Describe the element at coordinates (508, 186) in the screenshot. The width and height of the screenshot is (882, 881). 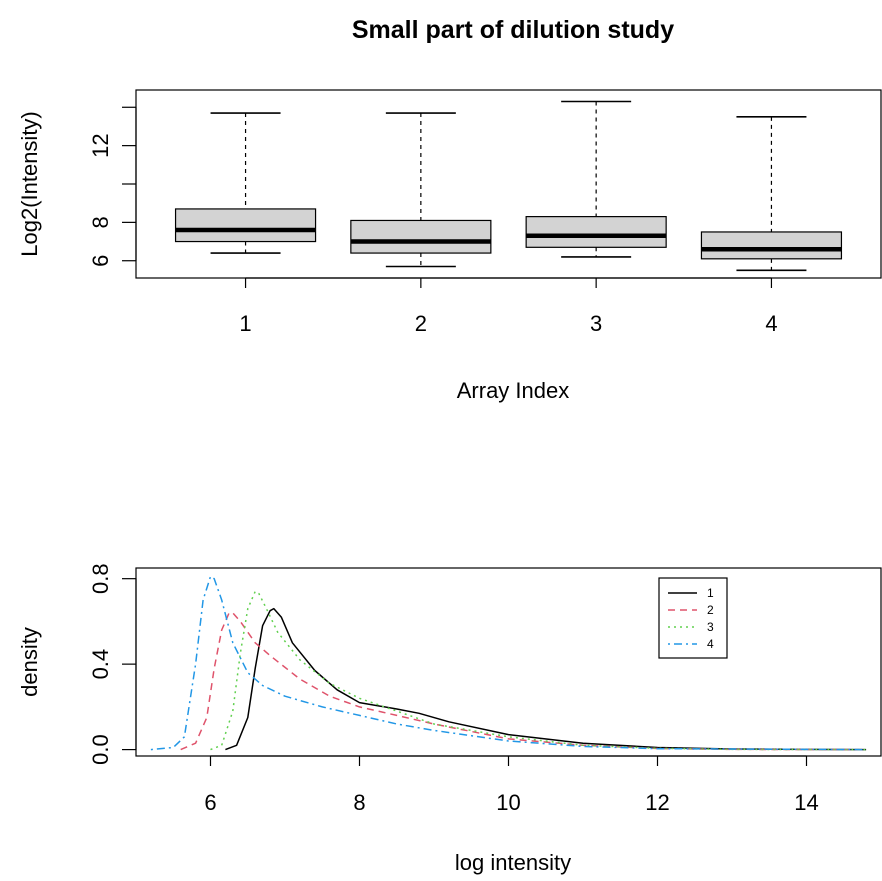
I see `boxplot-marks` at that location.